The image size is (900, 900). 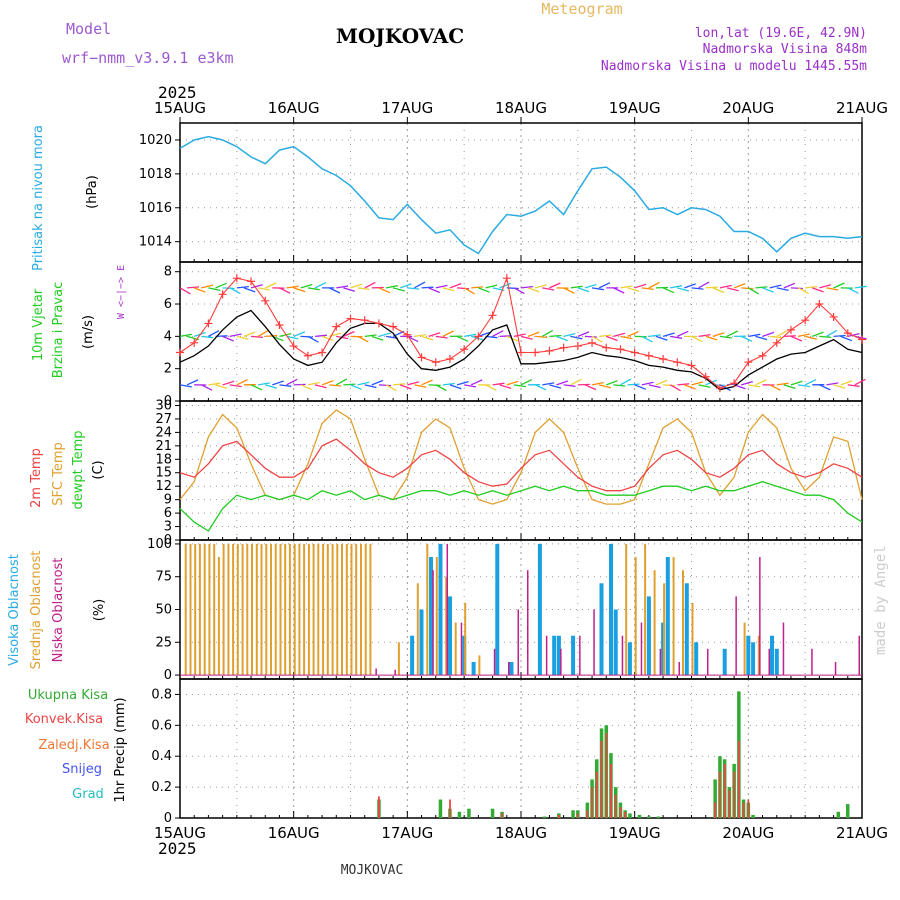 What do you see at coordinates (177, 92) in the screenshot?
I see `year-top: 2025` at bounding box center [177, 92].